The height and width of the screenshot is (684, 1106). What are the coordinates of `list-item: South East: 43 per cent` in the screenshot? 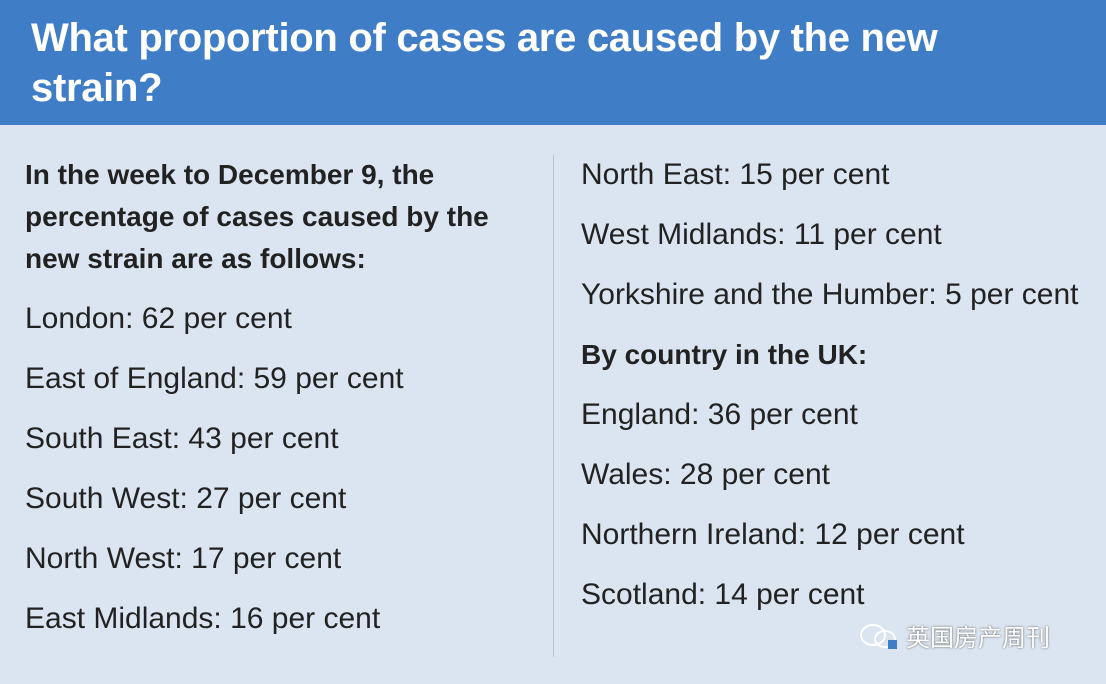 It's located at (182, 438).